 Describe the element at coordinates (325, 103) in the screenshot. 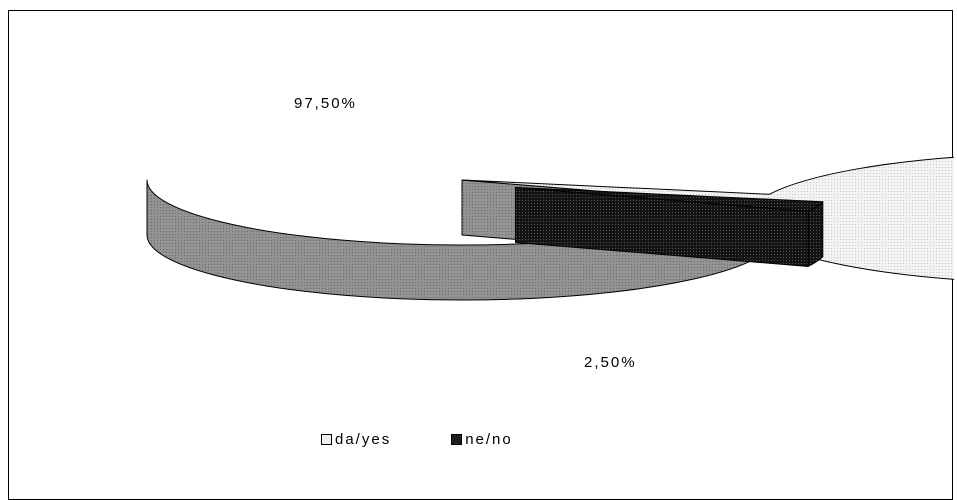

I see `data-label-yes: 97,50%` at that location.